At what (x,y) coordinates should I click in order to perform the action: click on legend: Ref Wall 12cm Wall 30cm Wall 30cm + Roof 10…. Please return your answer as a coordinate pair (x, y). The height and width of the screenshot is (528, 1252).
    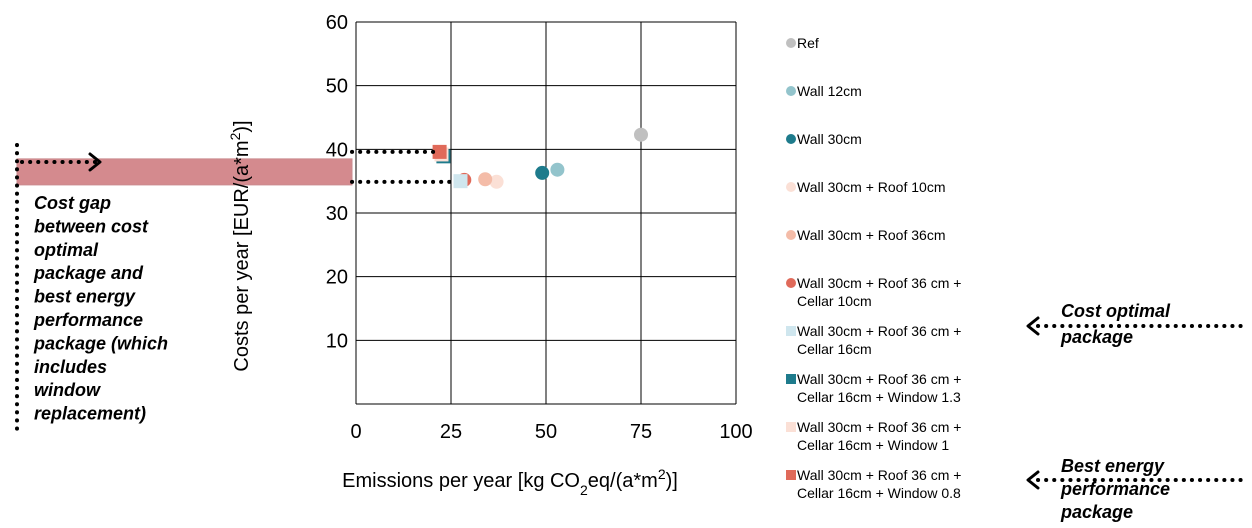
    Looking at the image, I should click on (873, 268).